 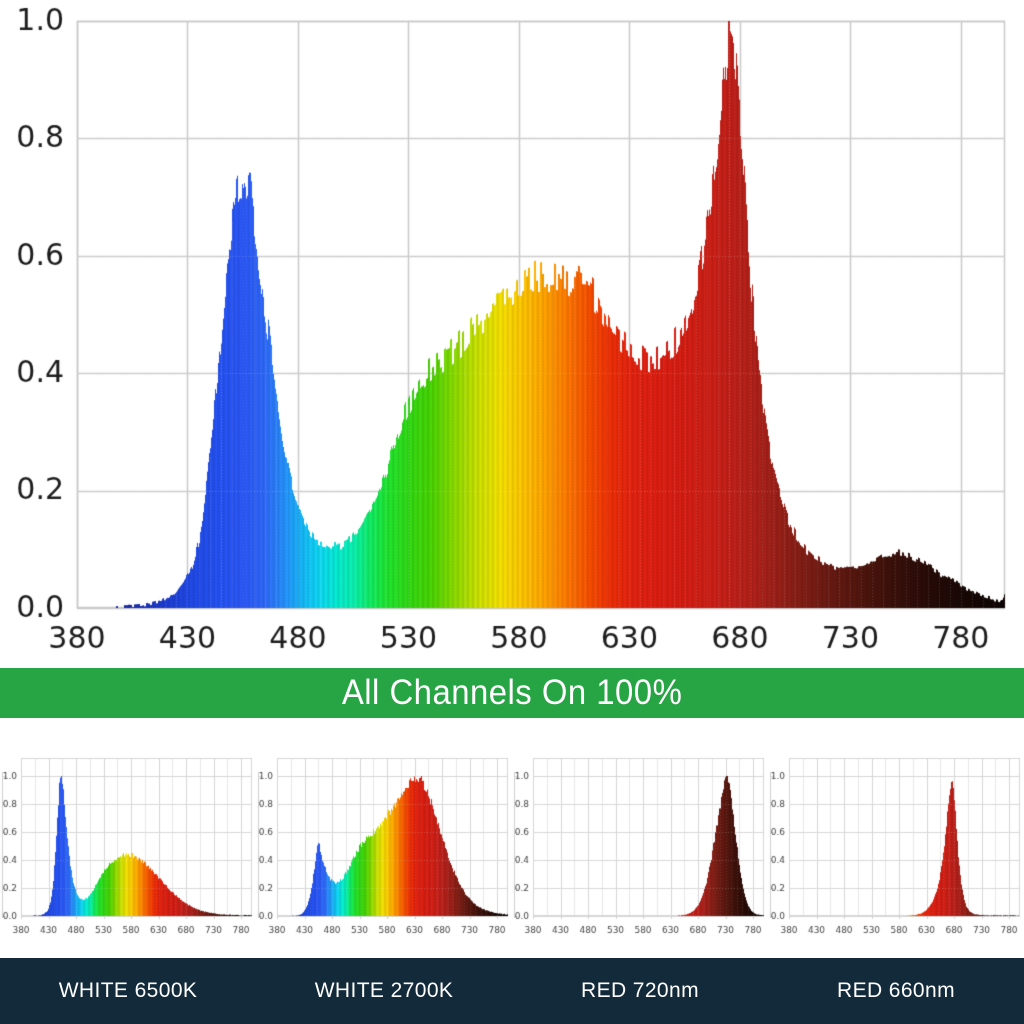 I want to click on footer-cell: RED 660nm, so click(x=896, y=991).